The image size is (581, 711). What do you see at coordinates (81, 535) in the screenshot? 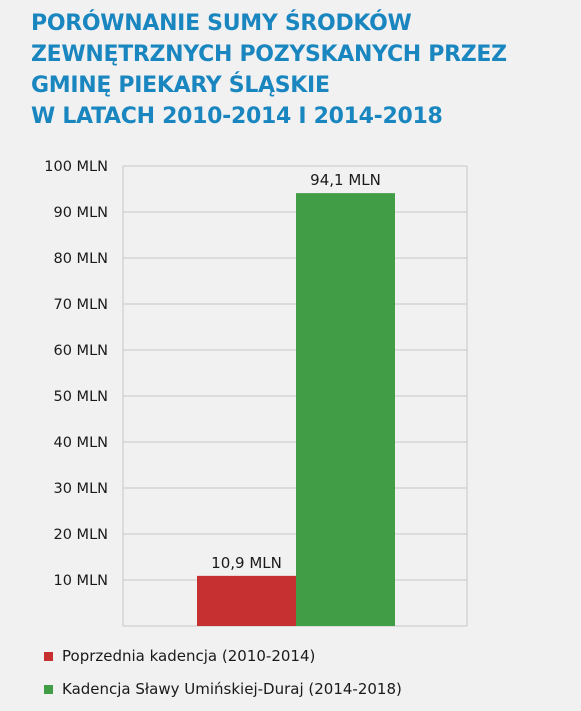
I see `y-tick-label: 20 MLN` at bounding box center [81, 535].